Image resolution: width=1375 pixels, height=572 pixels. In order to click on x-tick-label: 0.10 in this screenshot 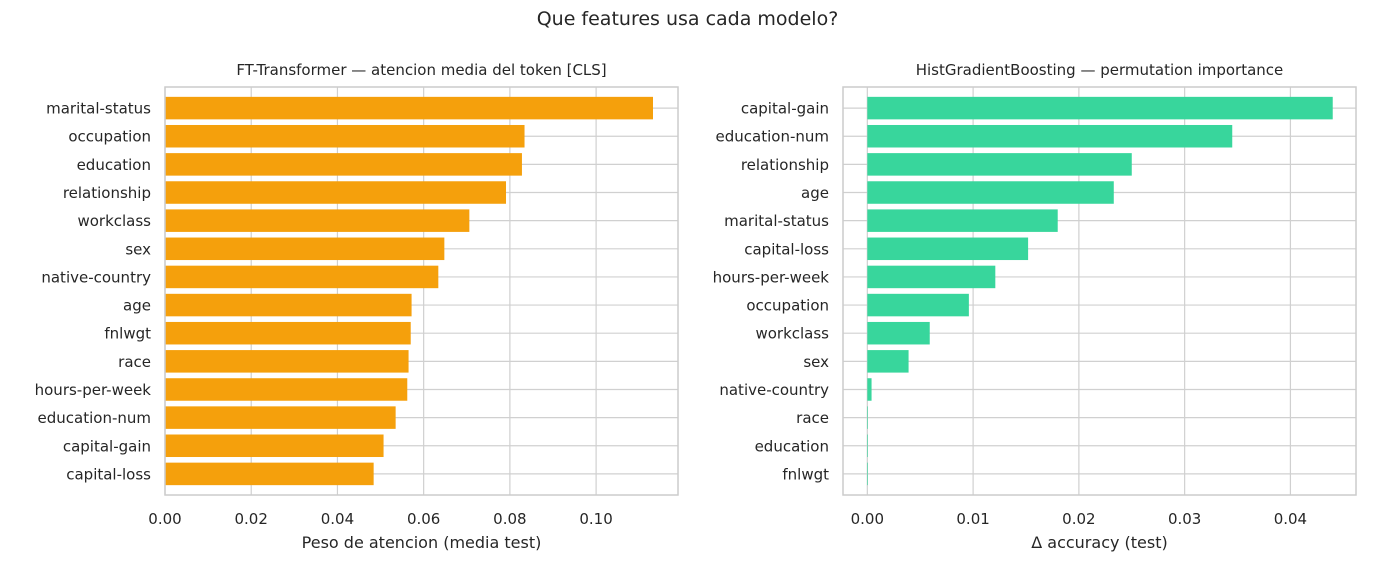, I will do `click(595, 519)`.